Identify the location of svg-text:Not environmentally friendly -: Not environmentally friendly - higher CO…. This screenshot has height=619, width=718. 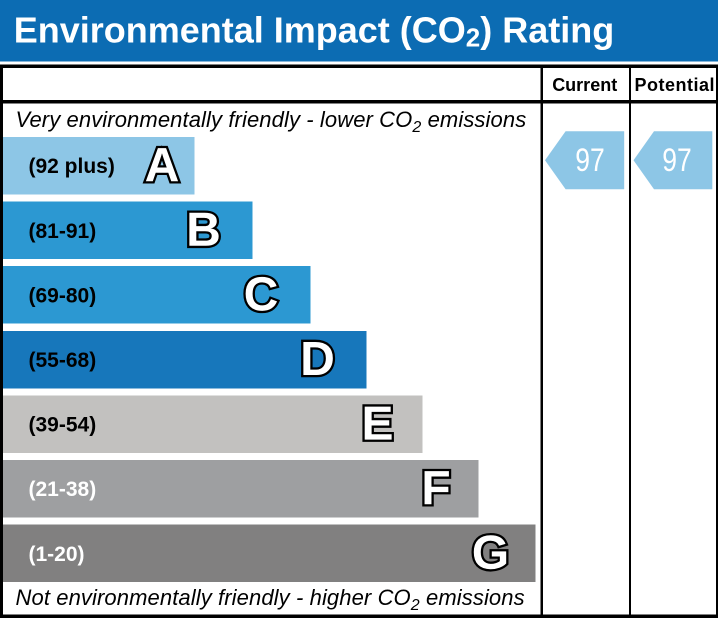
(270, 599).